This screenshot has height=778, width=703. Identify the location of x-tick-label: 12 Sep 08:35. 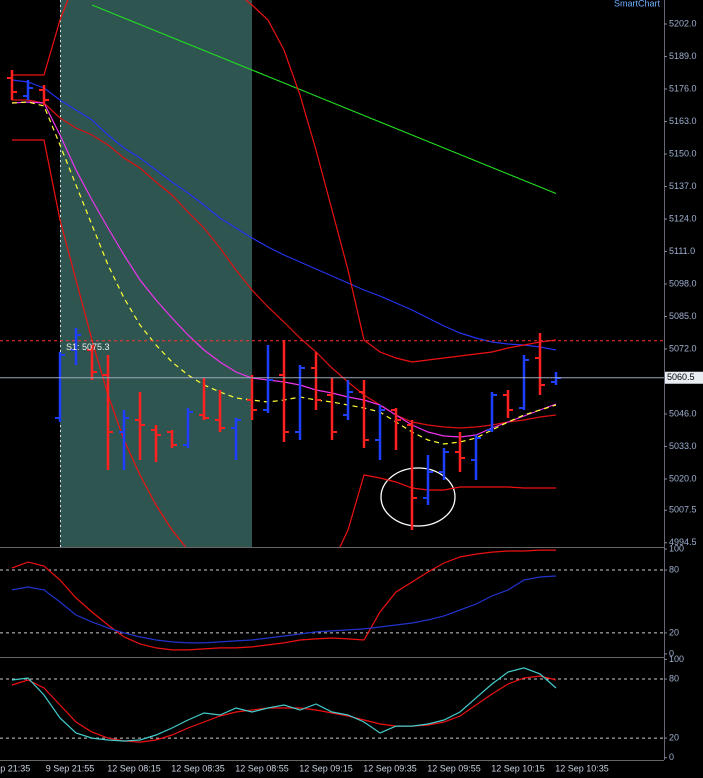
(198, 768).